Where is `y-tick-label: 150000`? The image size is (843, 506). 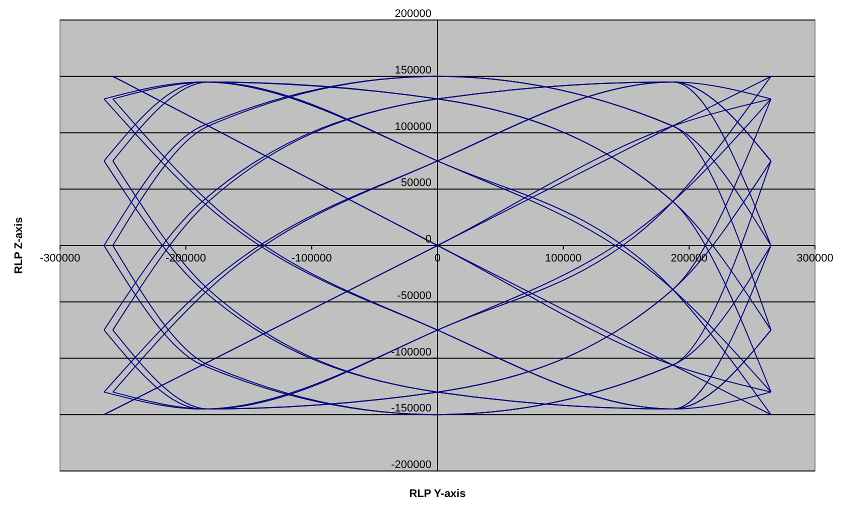 y-tick-label: 150000 is located at coordinates (413, 70).